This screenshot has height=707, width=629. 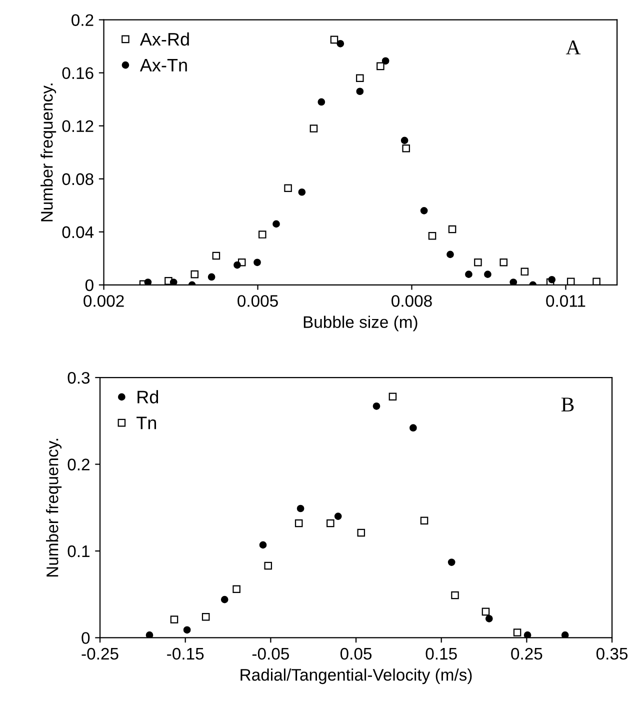 What do you see at coordinates (164, 39) in the screenshot?
I see `legend-label: Ax-Rd` at bounding box center [164, 39].